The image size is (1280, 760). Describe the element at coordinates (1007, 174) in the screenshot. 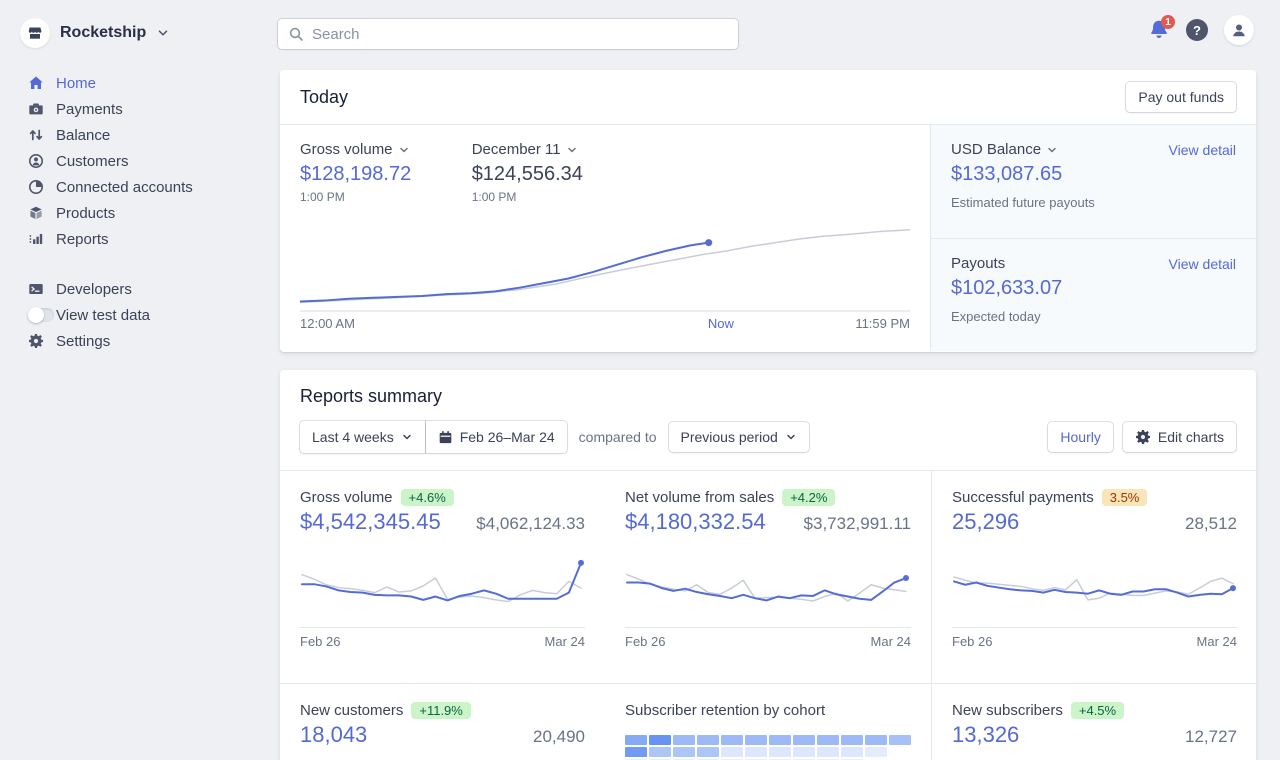

I see `usd-balance-value: $133,087.65` at that location.